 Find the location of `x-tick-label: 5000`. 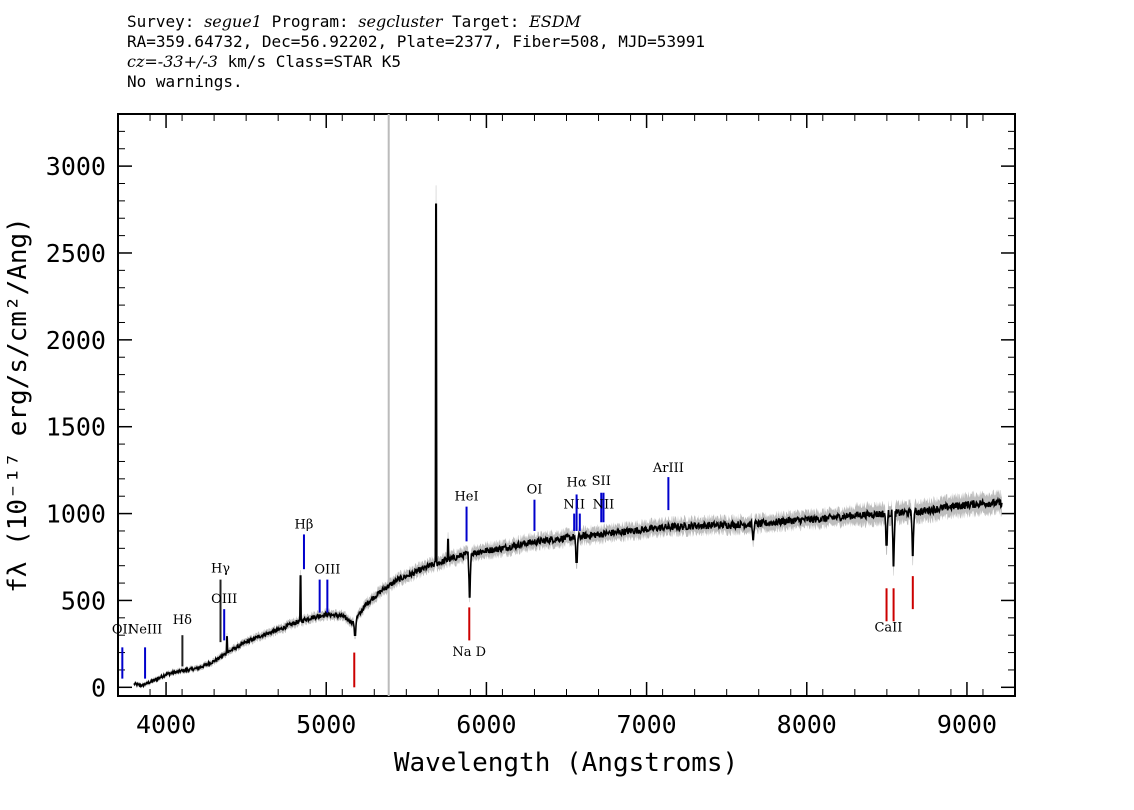

x-tick-label: 5000 is located at coordinates (326, 724).